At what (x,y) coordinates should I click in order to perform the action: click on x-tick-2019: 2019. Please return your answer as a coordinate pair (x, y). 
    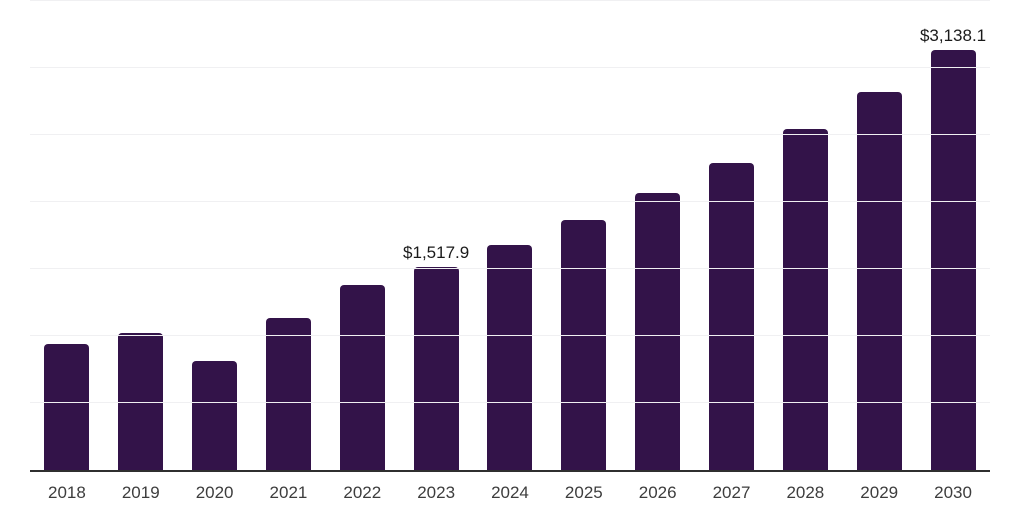
    Looking at the image, I should click on (140, 492).